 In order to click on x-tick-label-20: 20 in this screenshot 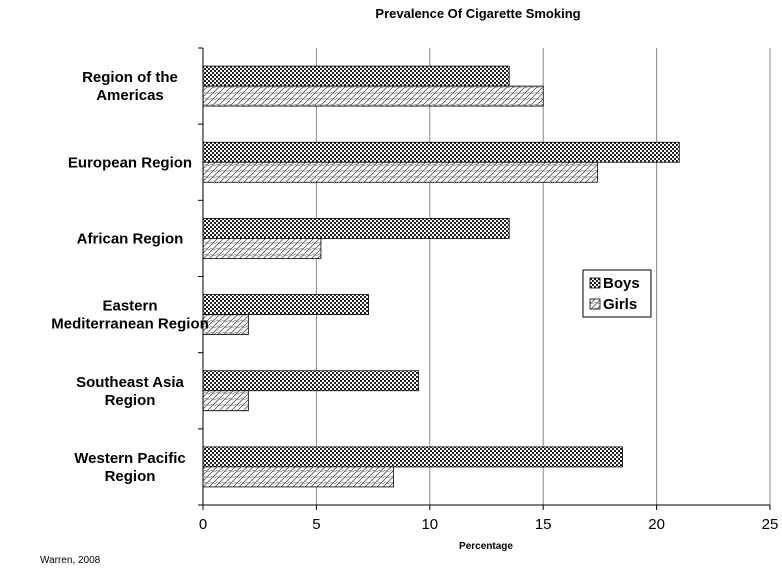, I will do `click(656, 524)`.